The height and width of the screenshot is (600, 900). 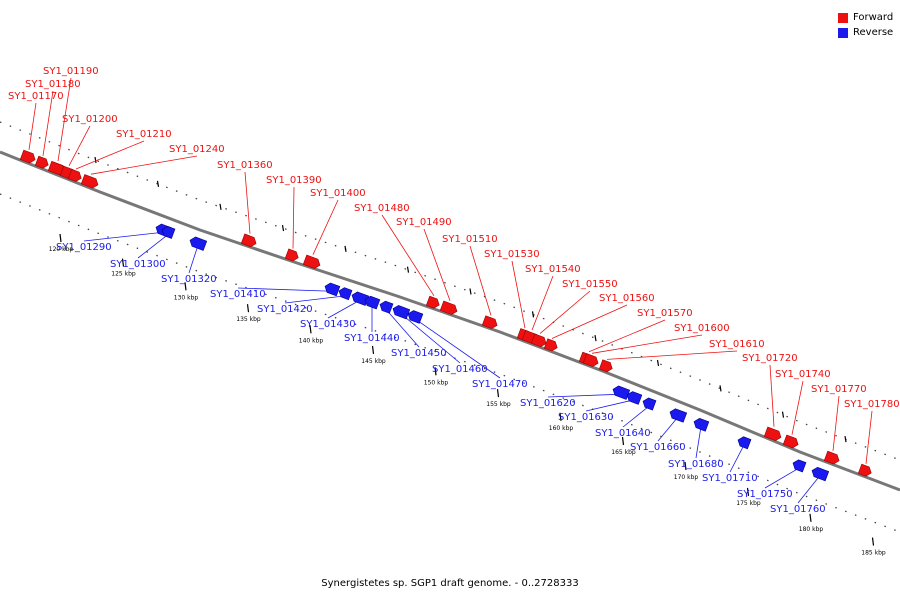 What do you see at coordinates (839, 389) in the screenshot?
I see `gene-label-SY1_01770: SY1_01770` at bounding box center [839, 389].